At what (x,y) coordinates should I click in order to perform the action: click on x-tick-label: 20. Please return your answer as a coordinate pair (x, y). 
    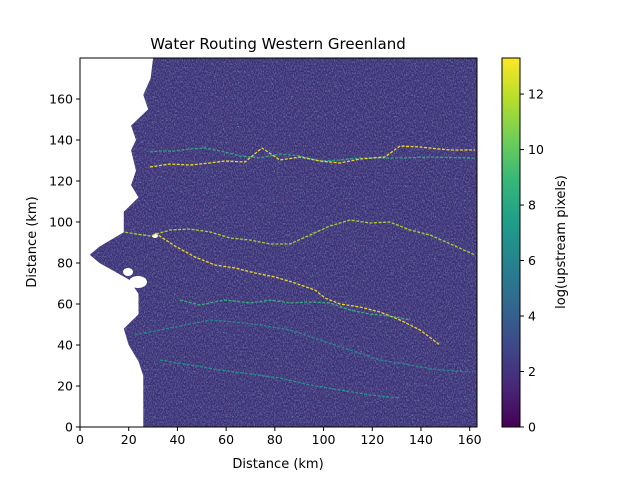
    Looking at the image, I should click on (129, 439).